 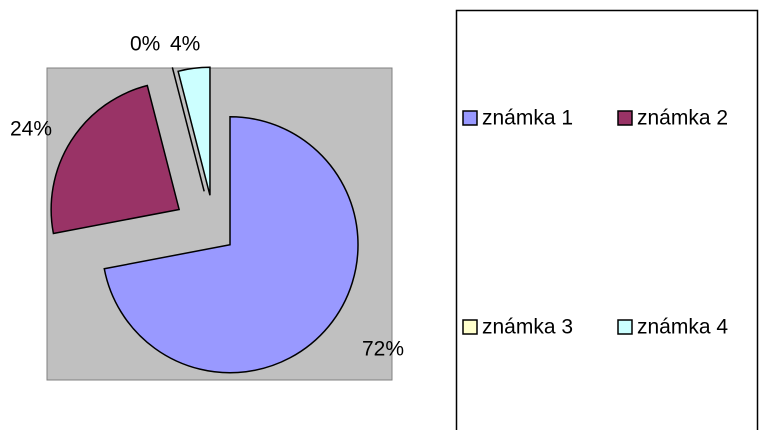 What do you see at coordinates (383, 349) in the screenshot?
I see `data-label: 72%` at bounding box center [383, 349].